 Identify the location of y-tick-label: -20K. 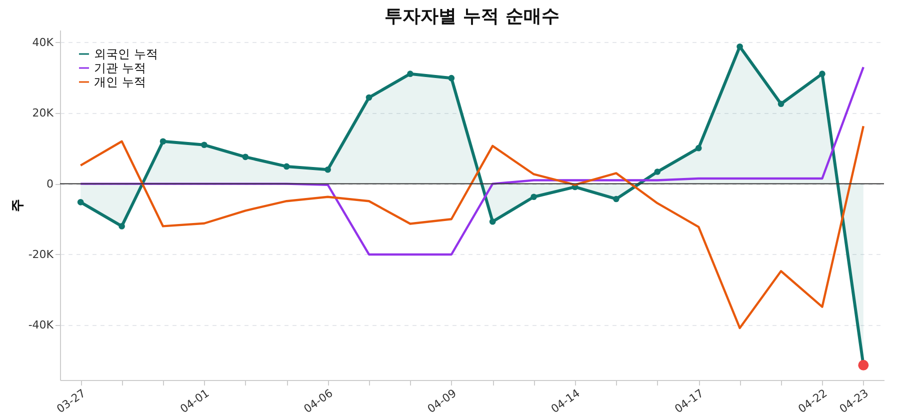
(41, 254).